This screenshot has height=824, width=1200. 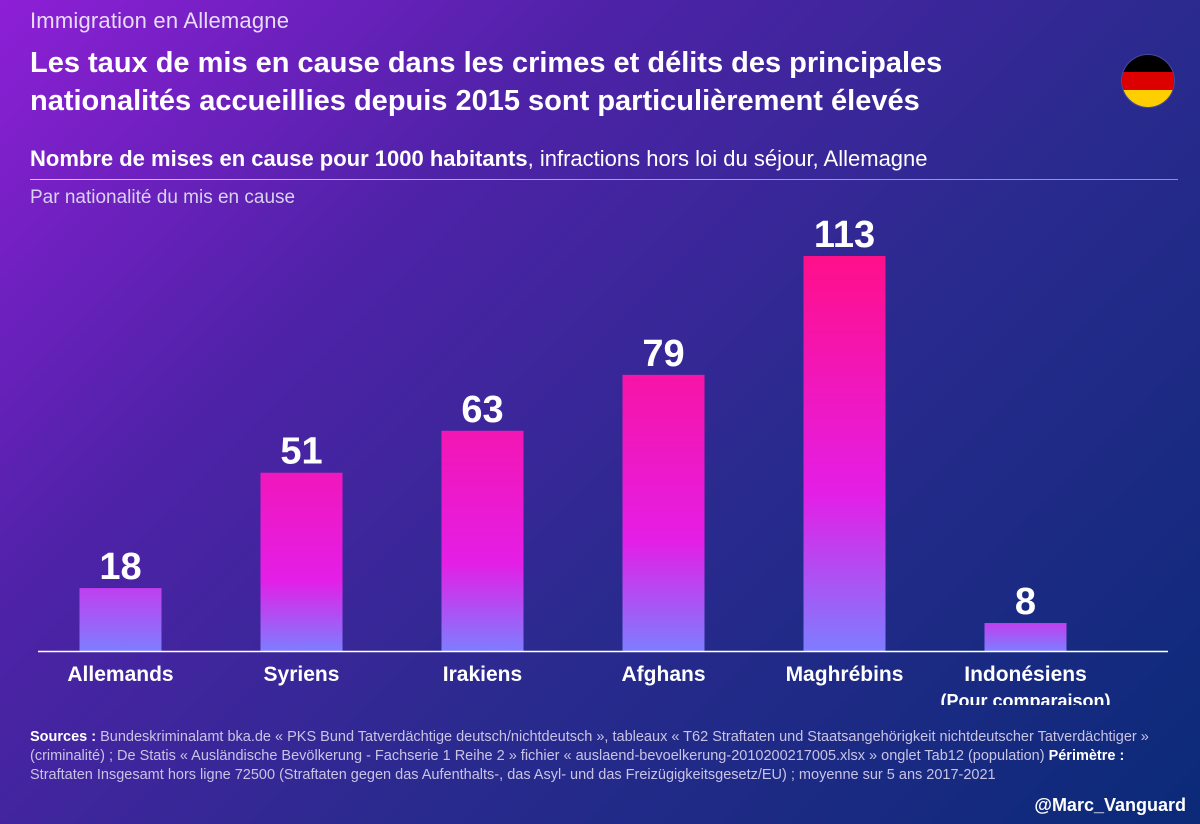 What do you see at coordinates (845, 674) in the screenshot?
I see `category-label: Maghrébins` at bounding box center [845, 674].